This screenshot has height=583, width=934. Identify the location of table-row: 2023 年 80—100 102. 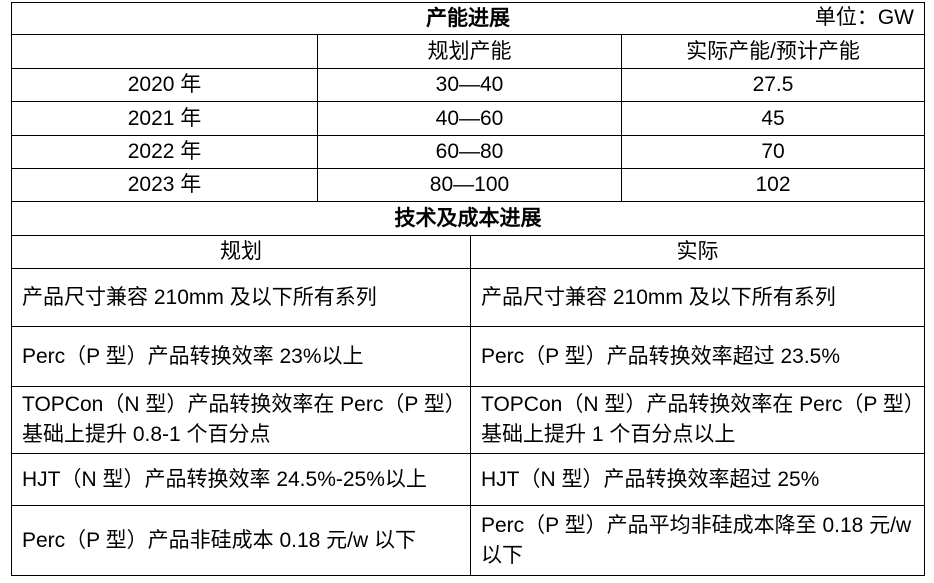
(468, 185).